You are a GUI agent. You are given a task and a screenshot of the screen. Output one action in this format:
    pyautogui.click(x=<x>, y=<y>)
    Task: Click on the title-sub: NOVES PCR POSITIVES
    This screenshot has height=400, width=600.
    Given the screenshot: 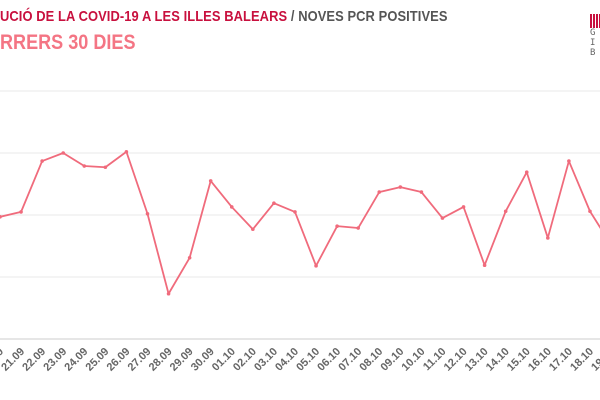 What is the action you would take?
    pyautogui.click(x=373, y=16)
    